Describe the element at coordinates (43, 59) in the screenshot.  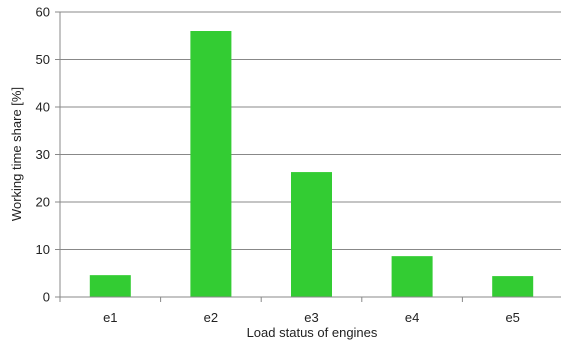
I see `y-tick-label: 50` at that location.